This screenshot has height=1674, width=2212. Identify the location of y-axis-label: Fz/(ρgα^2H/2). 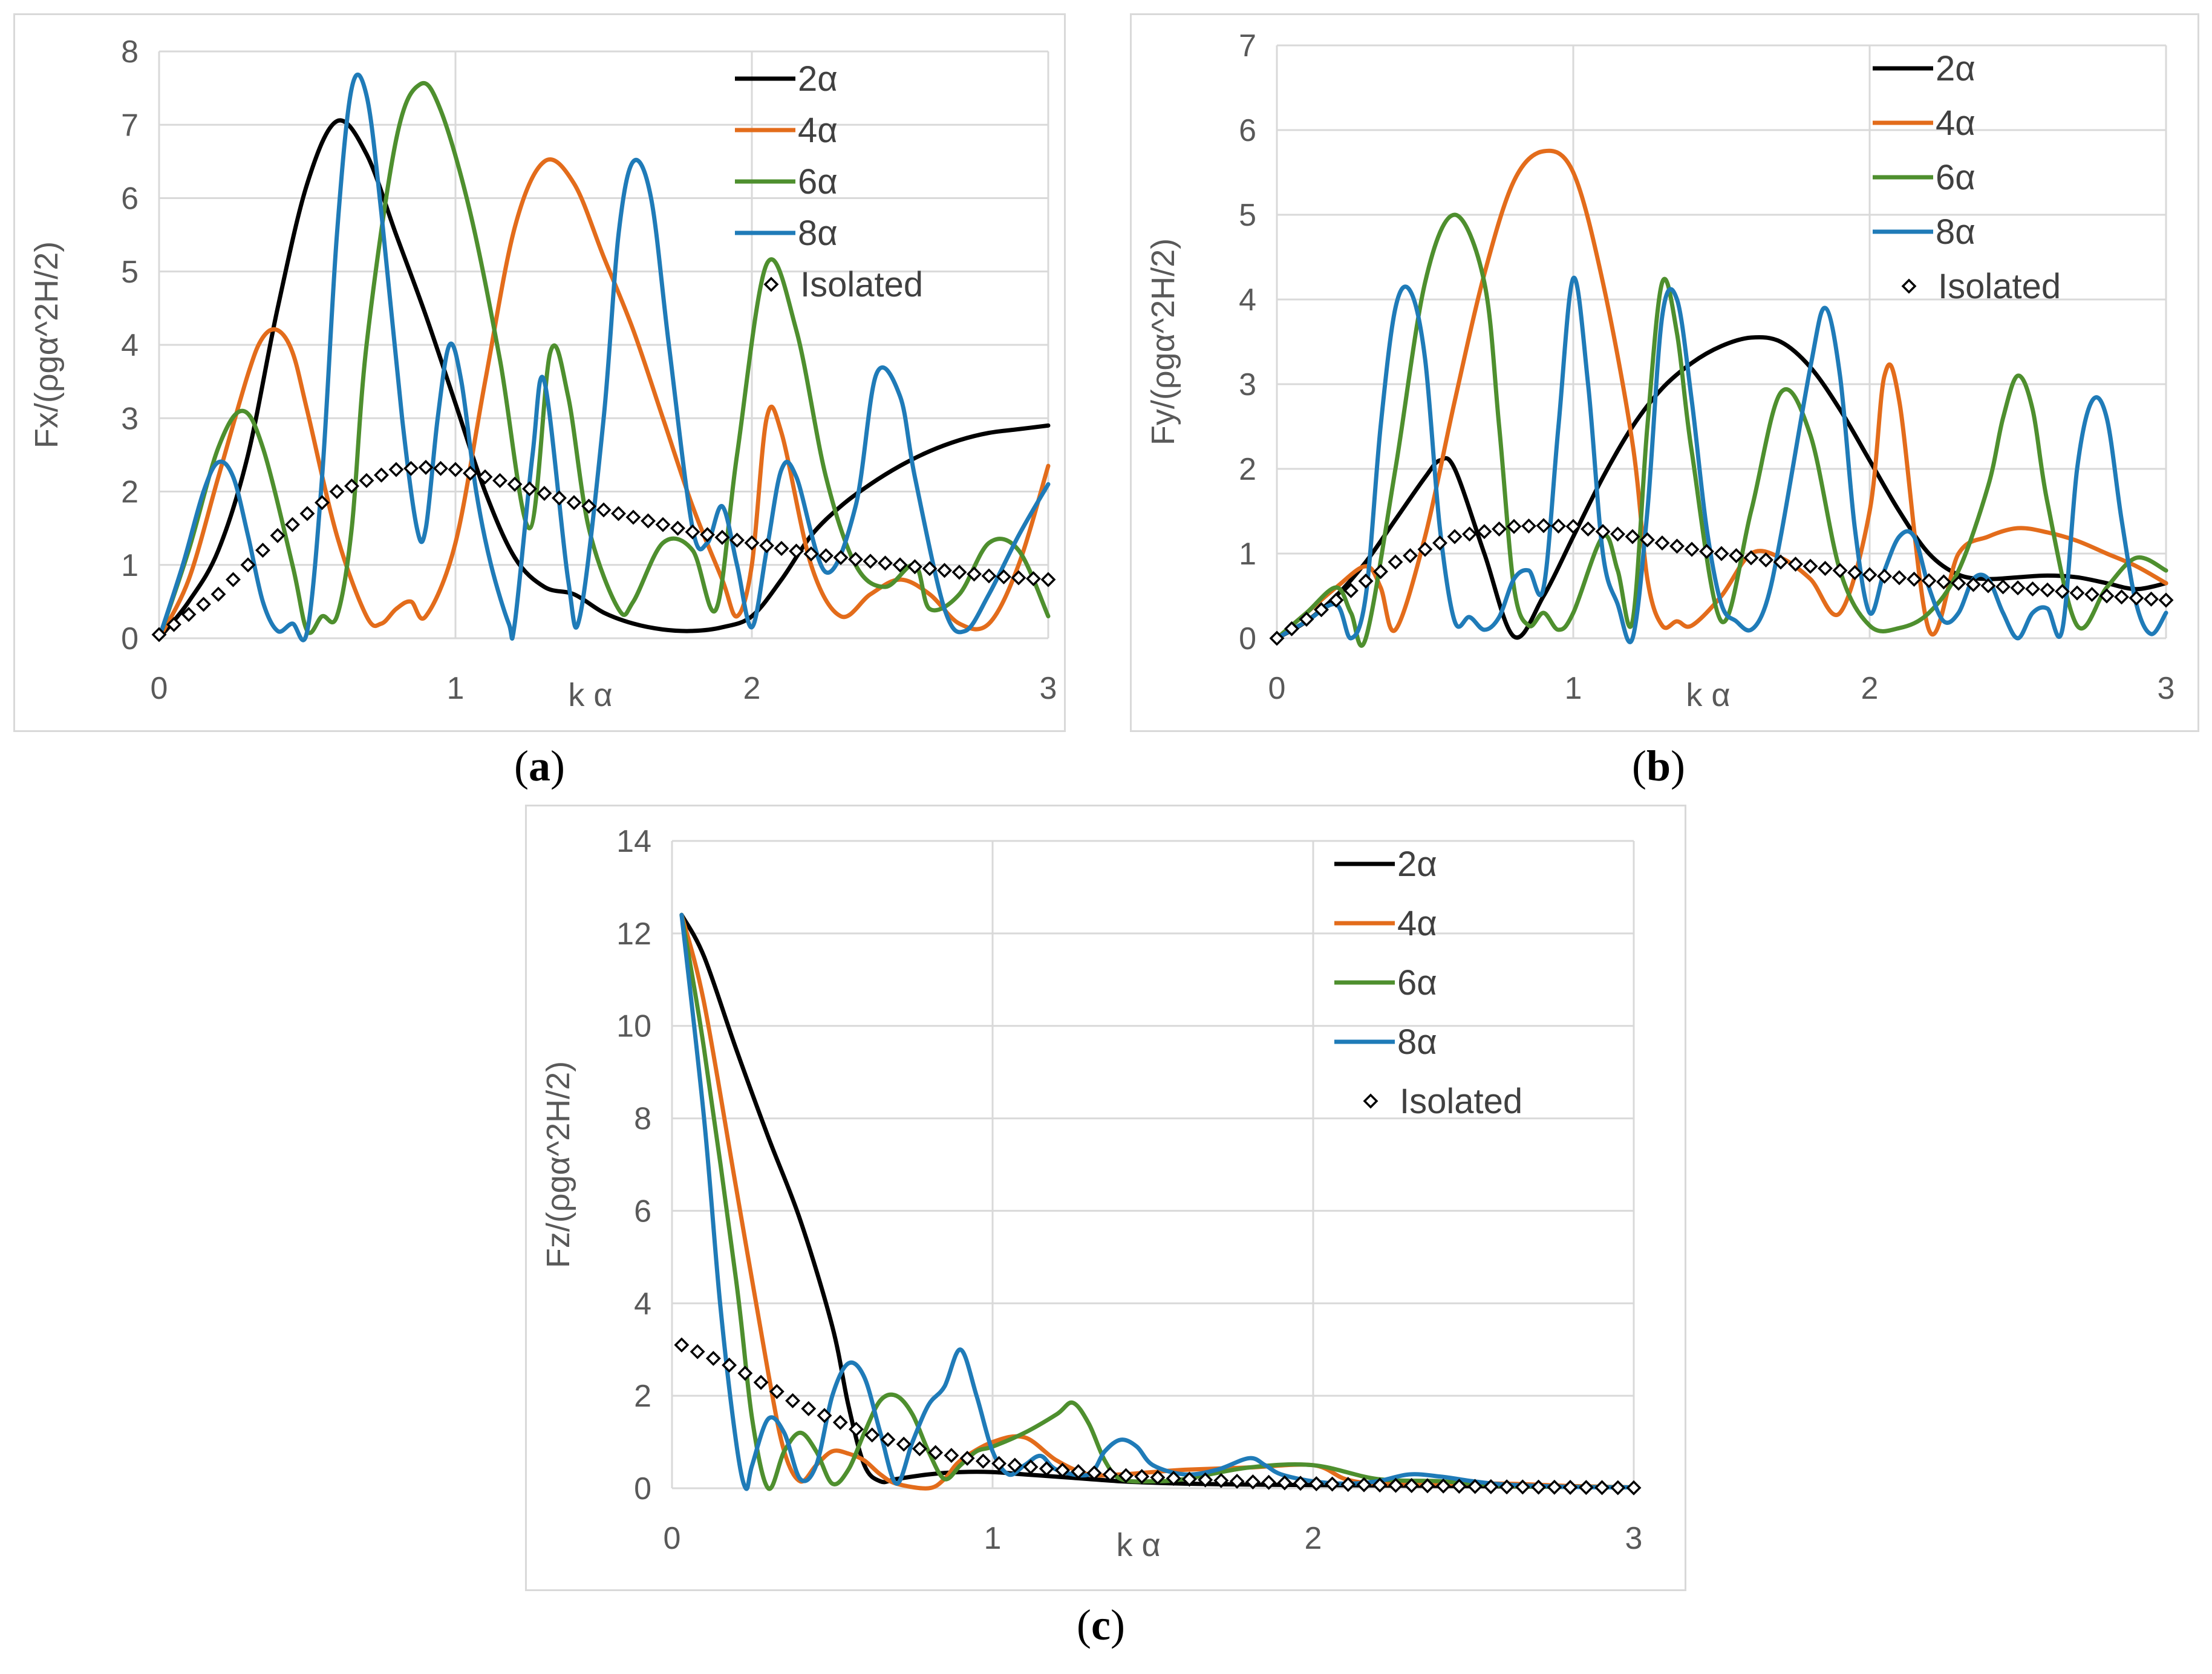
(558, 1164).